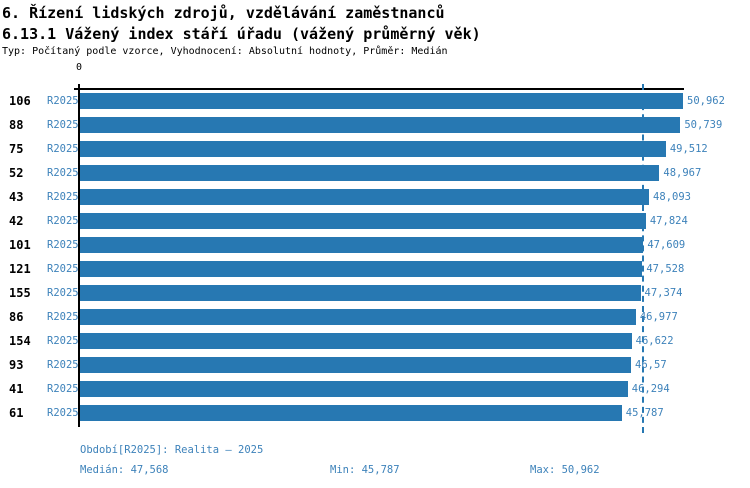 This screenshot has width=750, height=488. What do you see at coordinates (706, 101) in the screenshot?
I see `bar-value-label: 50,962` at bounding box center [706, 101].